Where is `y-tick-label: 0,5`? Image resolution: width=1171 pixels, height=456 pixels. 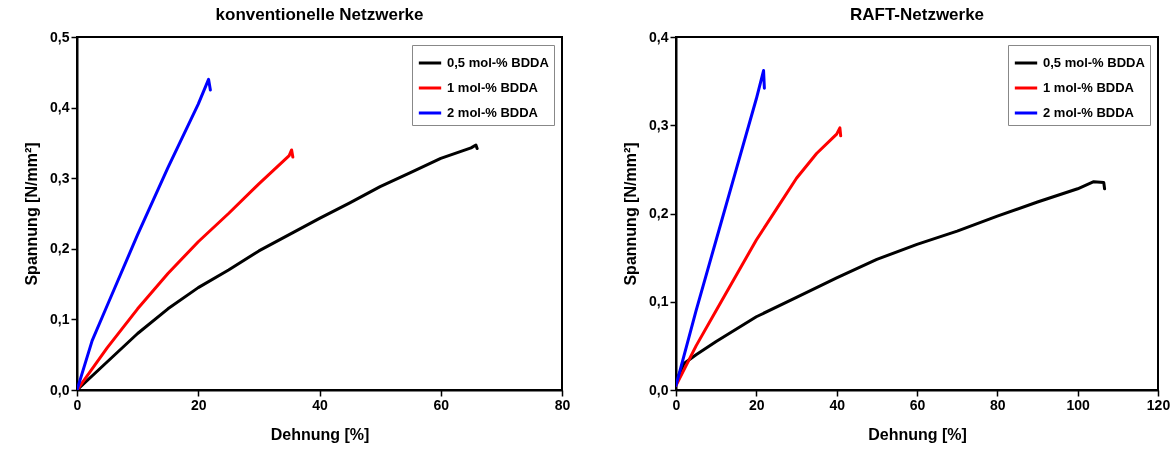 y-tick-label: 0,5 is located at coordinates (60, 36).